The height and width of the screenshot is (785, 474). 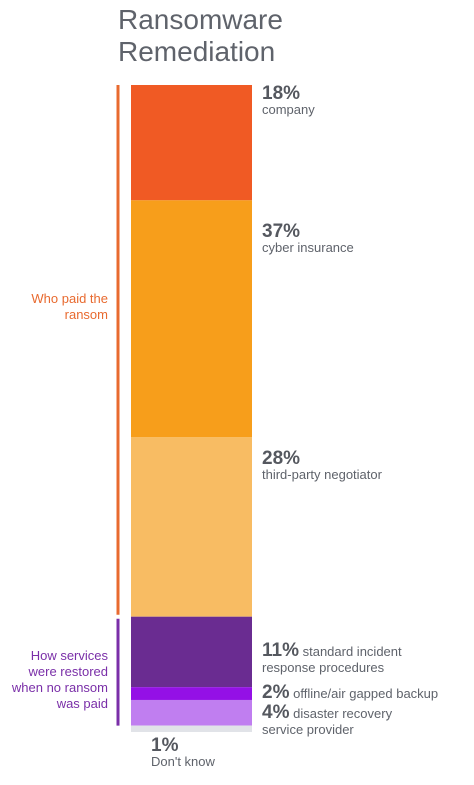 I want to click on chart-title-line-2: Remediation, so click(x=197, y=51).